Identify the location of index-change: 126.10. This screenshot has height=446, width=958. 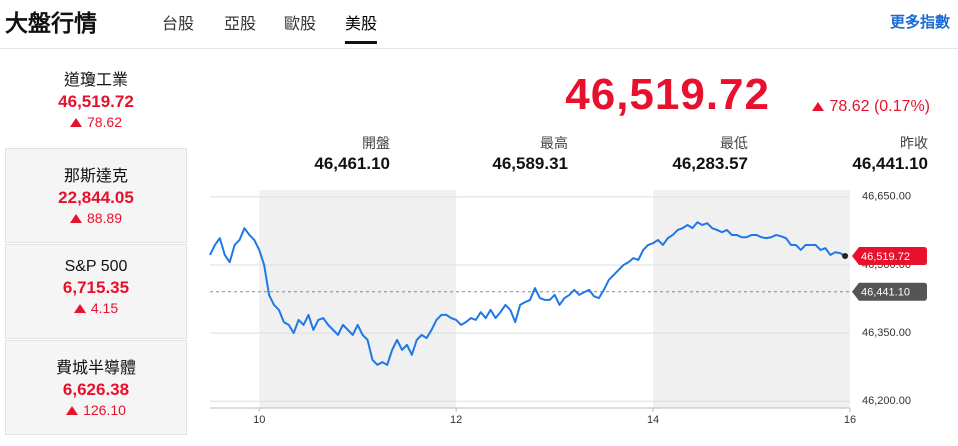
(96, 410).